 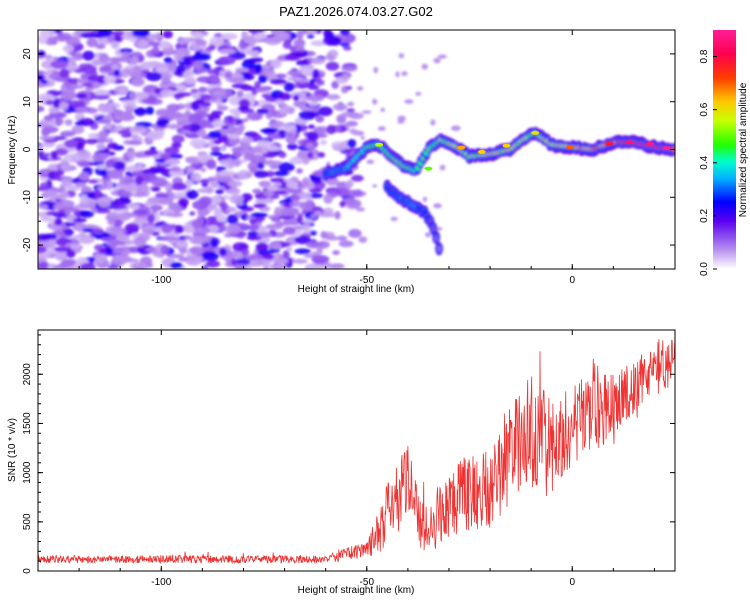 What do you see at coordinates (367, 582) in the screenshot?
I see `x-tick-label: -50` at bounding box center [367, 582].